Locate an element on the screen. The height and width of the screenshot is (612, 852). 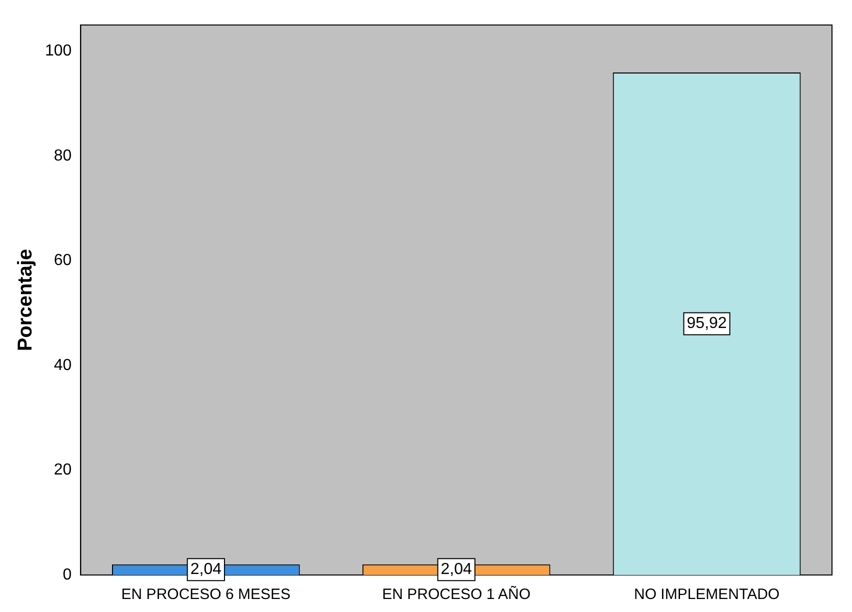
y-tick-label: 100 is located at coordinates (58, 51).